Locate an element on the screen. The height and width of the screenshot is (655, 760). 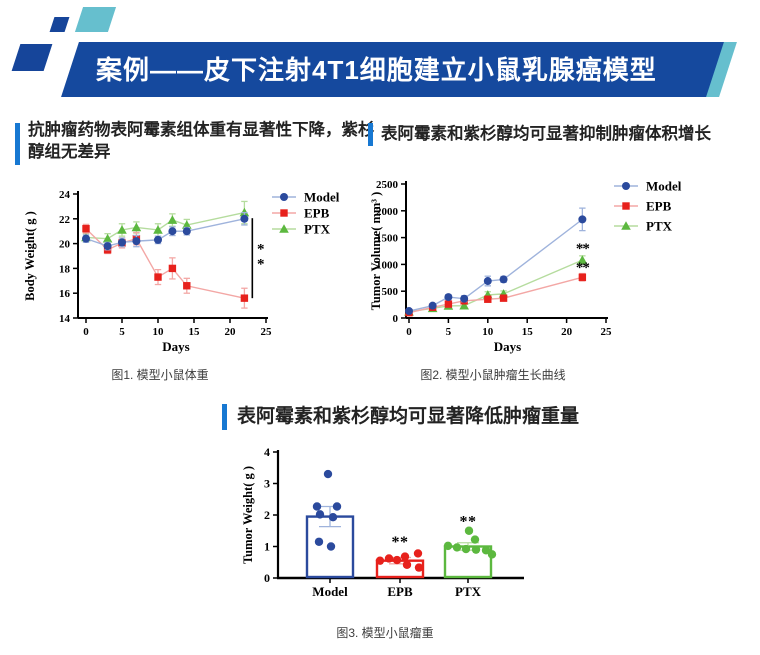
decorative-parallelogram-left is located at coordinates (32, 57).